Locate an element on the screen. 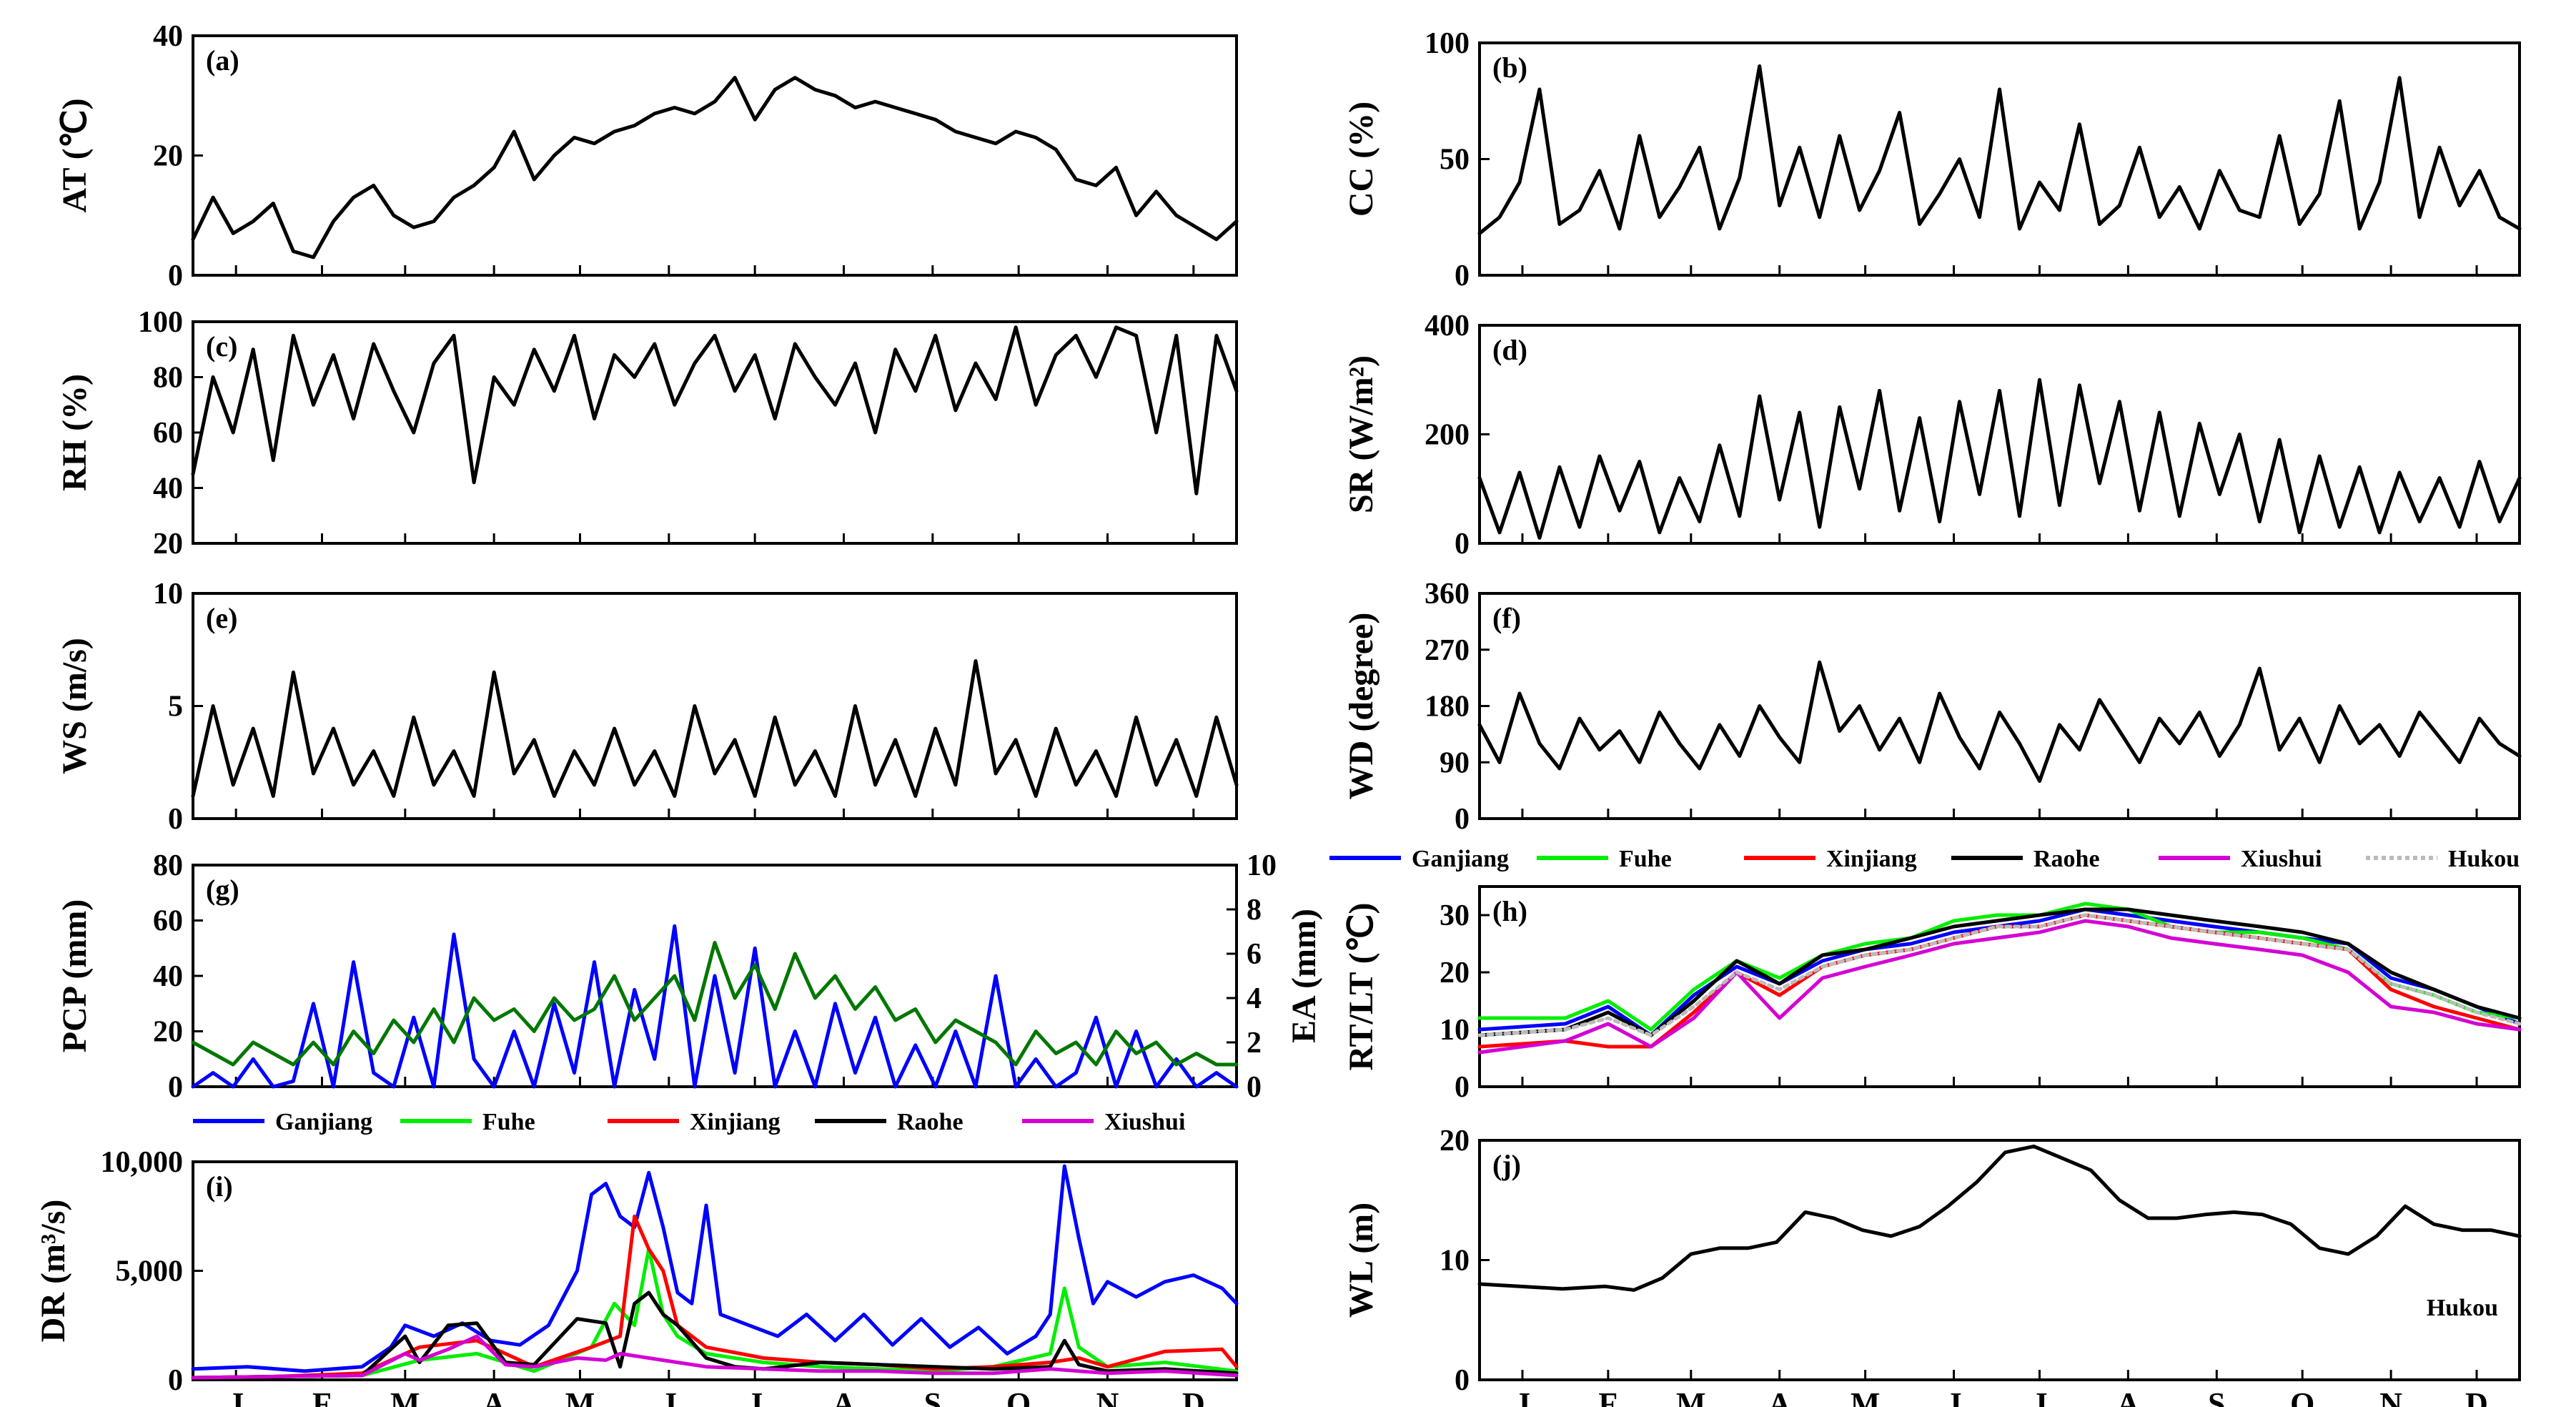 Image resolution: width=2576 pixels, height=1407 pixels. panel-c: (c) 20 40 60 80 100 RH (%) is located at coordinates (648, 433).